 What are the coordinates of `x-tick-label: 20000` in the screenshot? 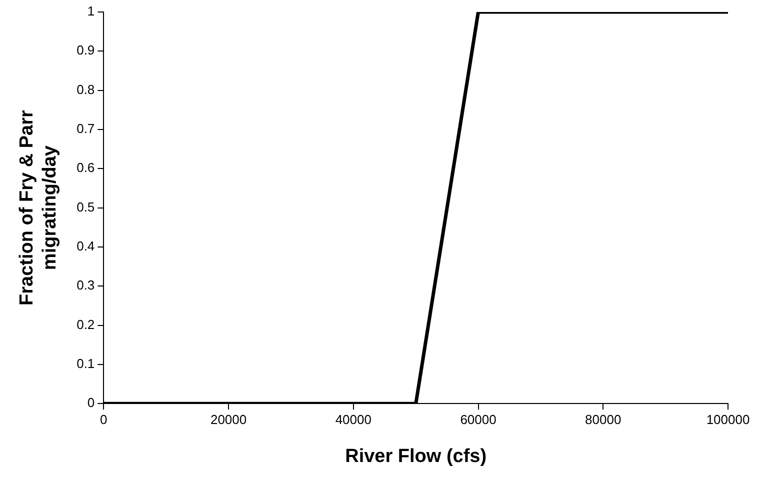 It's located at (228, 419).